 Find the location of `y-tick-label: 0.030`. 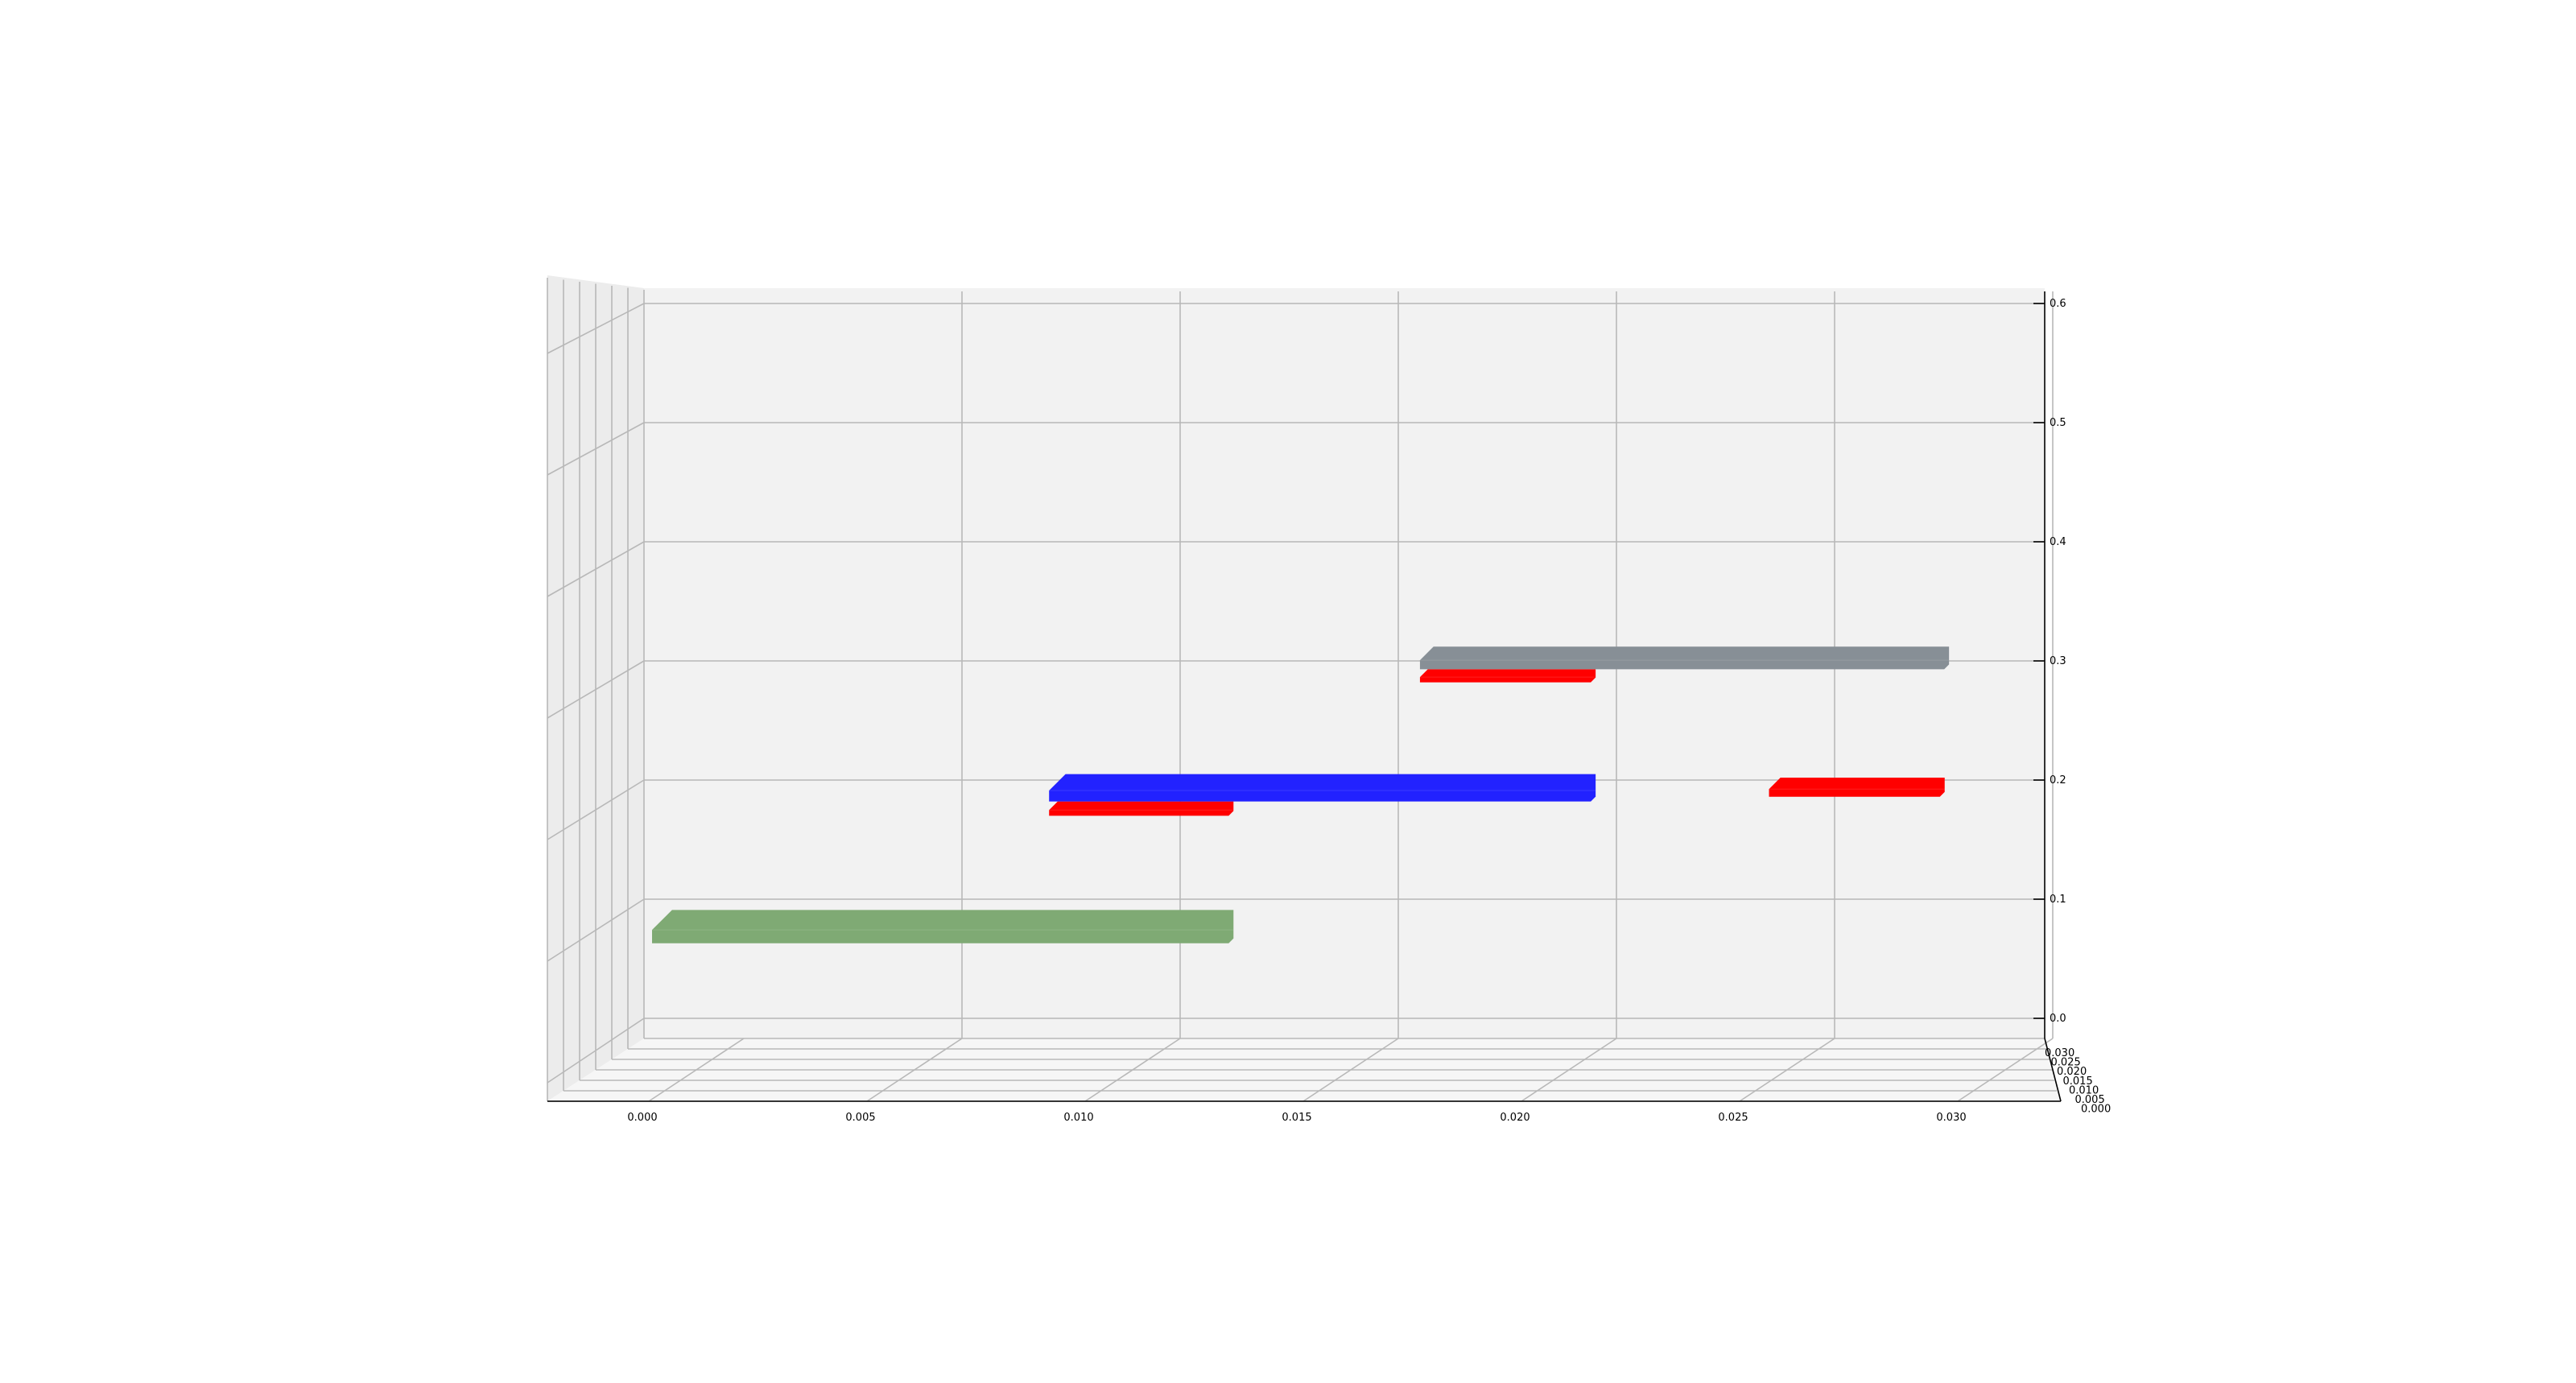

y-tick-label: 0.030 is located at coordinates (2059, 1053).